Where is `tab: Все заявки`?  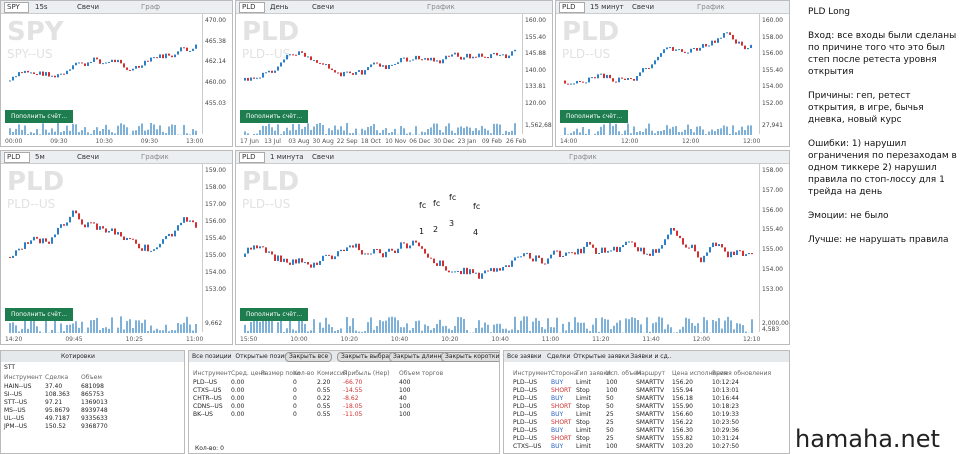
tab: Все заявки is located at coordinates (524, 356).